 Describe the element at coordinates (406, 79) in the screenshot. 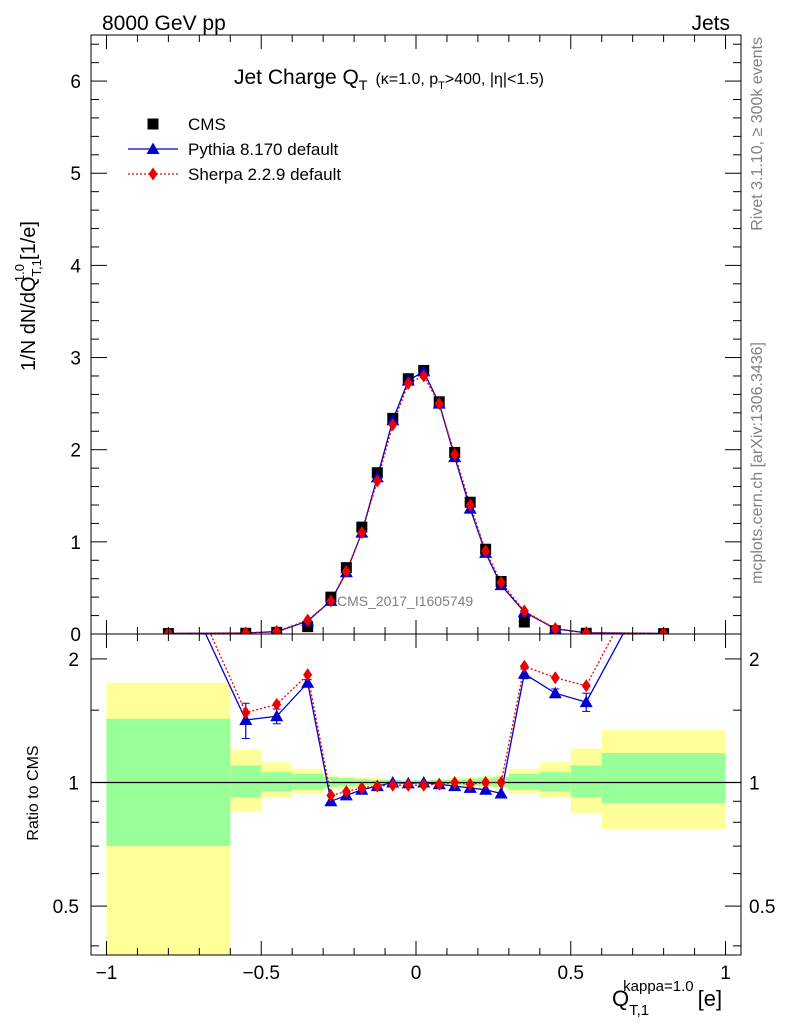

I see `title-cond: (κ=1.0, p` at that location.